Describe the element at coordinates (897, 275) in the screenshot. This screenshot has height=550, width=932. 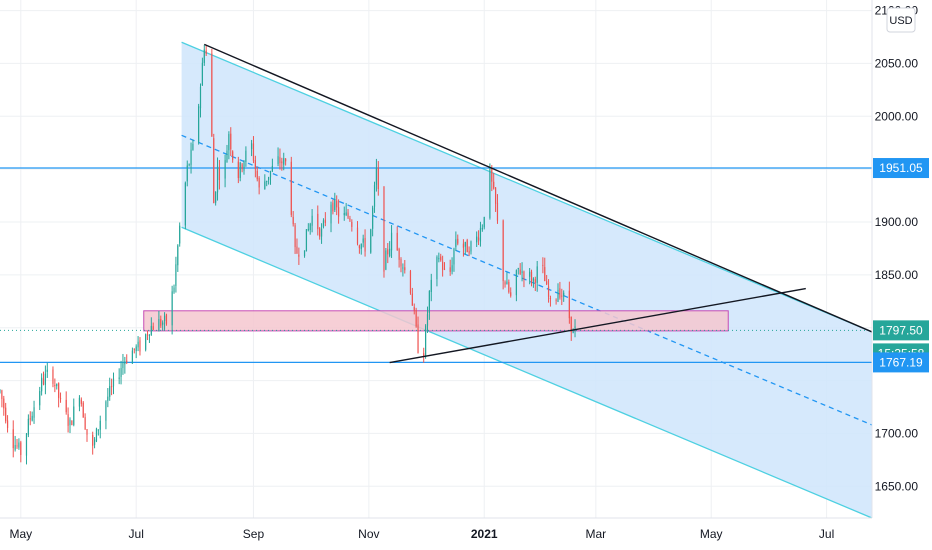
I see `y-tick-label: 1850.00` at that location.